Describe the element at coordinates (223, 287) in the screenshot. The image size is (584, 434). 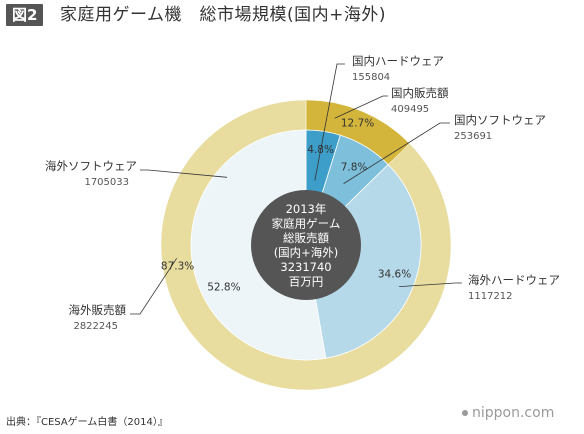
I see `inner-percent-label-overseas-software: 52.8%` at that location.